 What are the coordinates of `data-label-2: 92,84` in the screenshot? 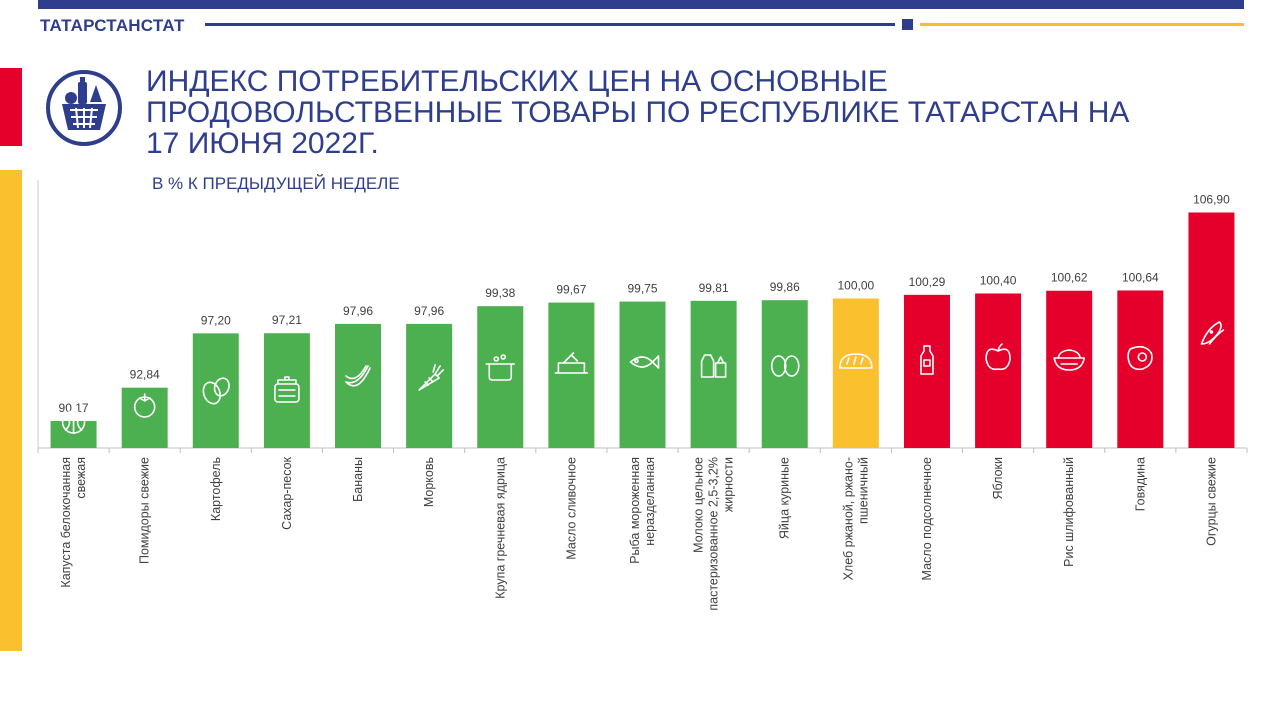 It's located at (145, 375).